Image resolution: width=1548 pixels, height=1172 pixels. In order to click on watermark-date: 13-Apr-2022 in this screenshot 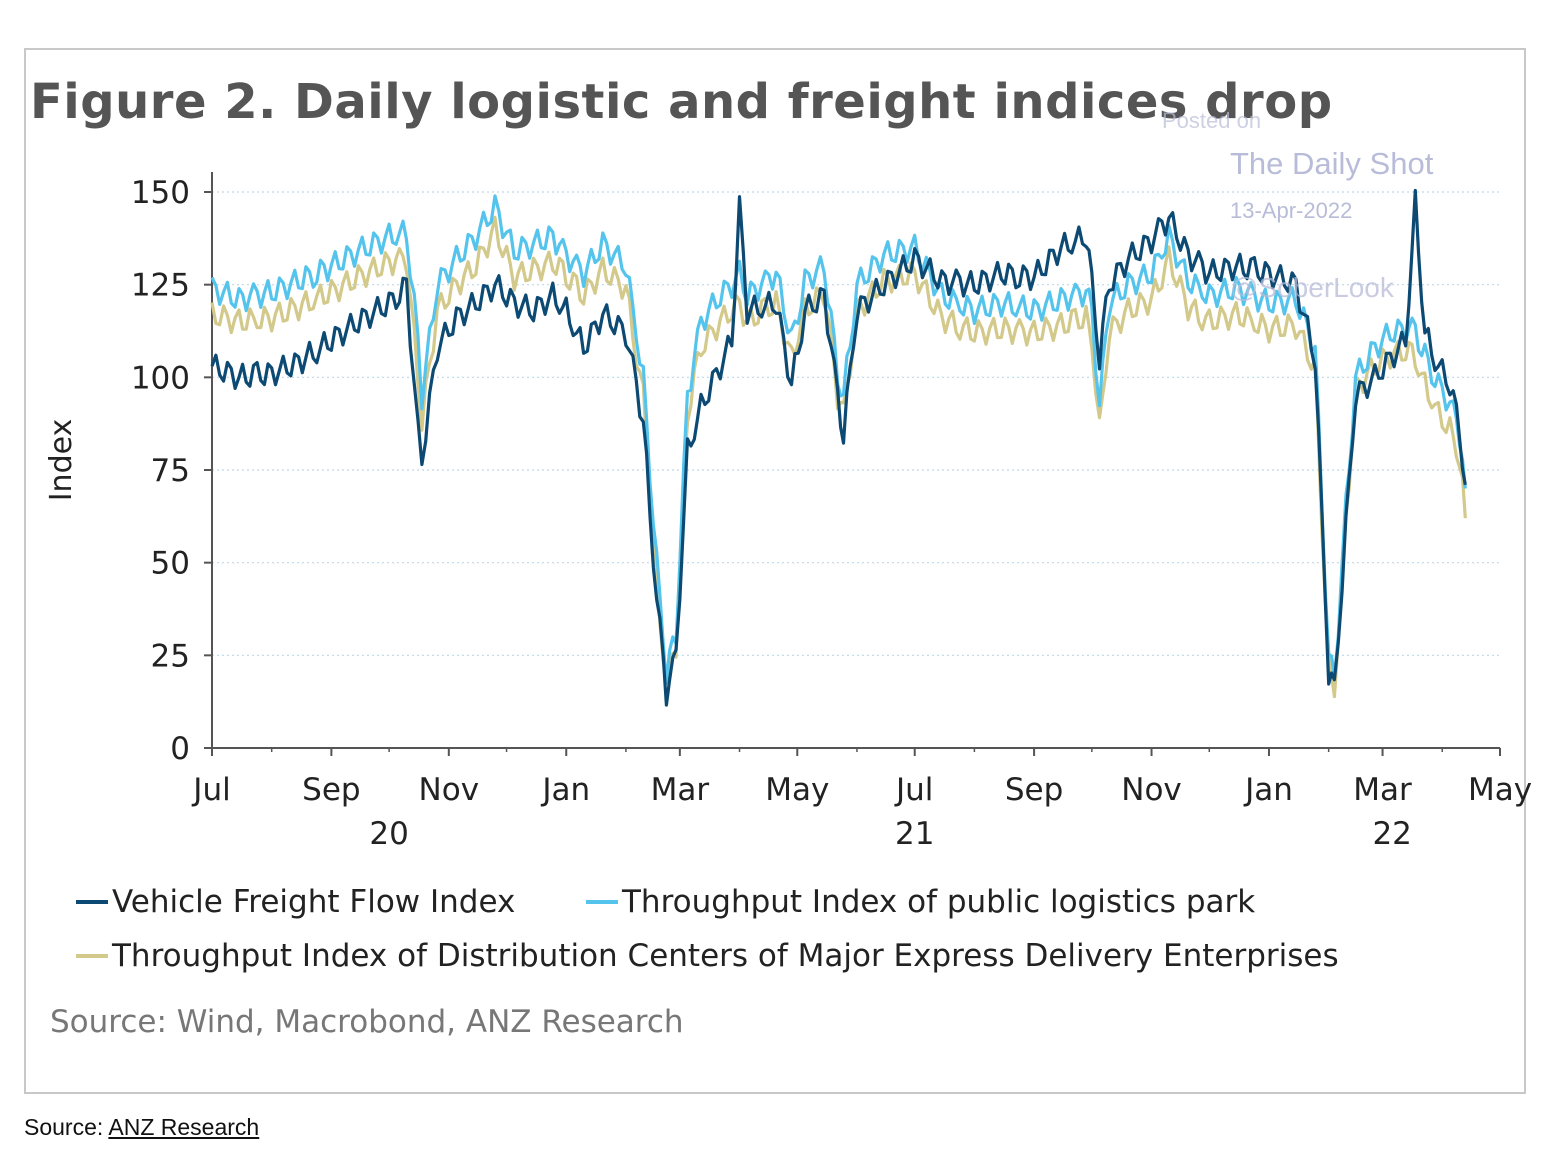, I will do `click(1291, 210)`.